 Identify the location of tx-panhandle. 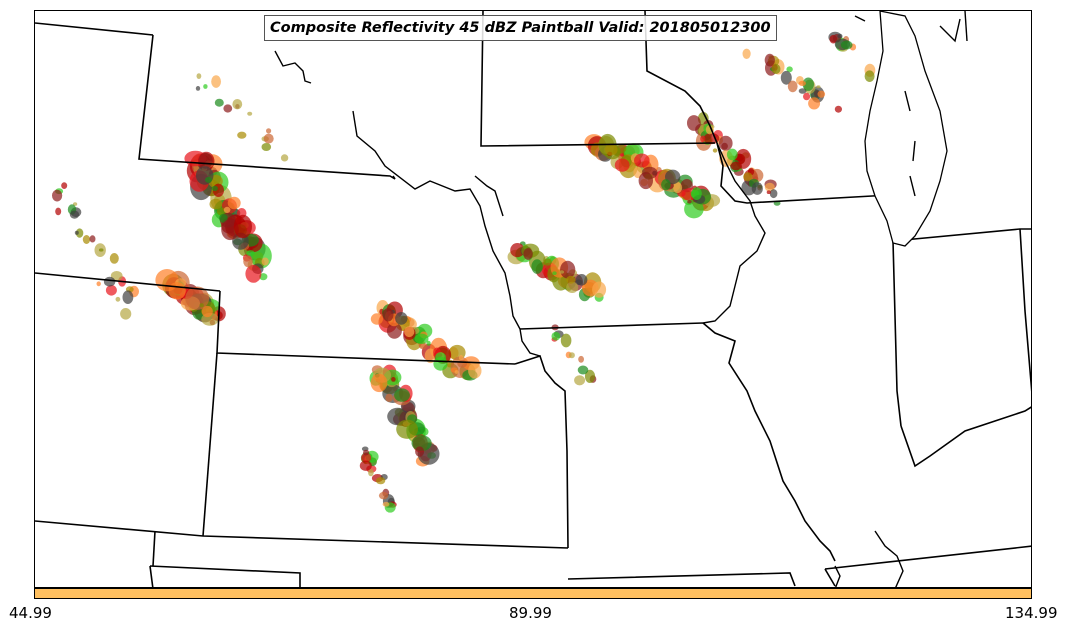
(225, 576).